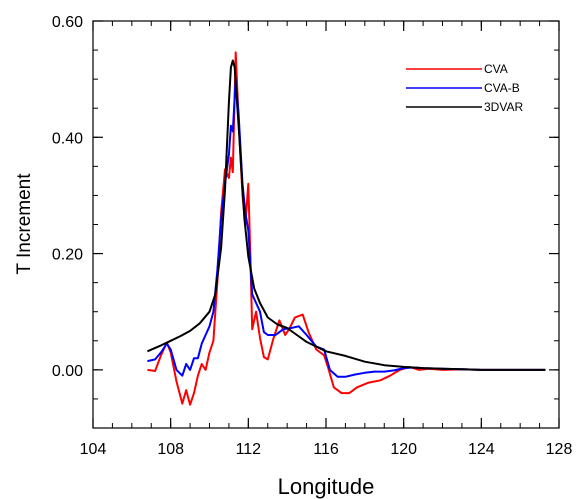 The height and width of the screenshot is (499, 583). I want to click on x-axis-title: Longitude, so click(326, 486).